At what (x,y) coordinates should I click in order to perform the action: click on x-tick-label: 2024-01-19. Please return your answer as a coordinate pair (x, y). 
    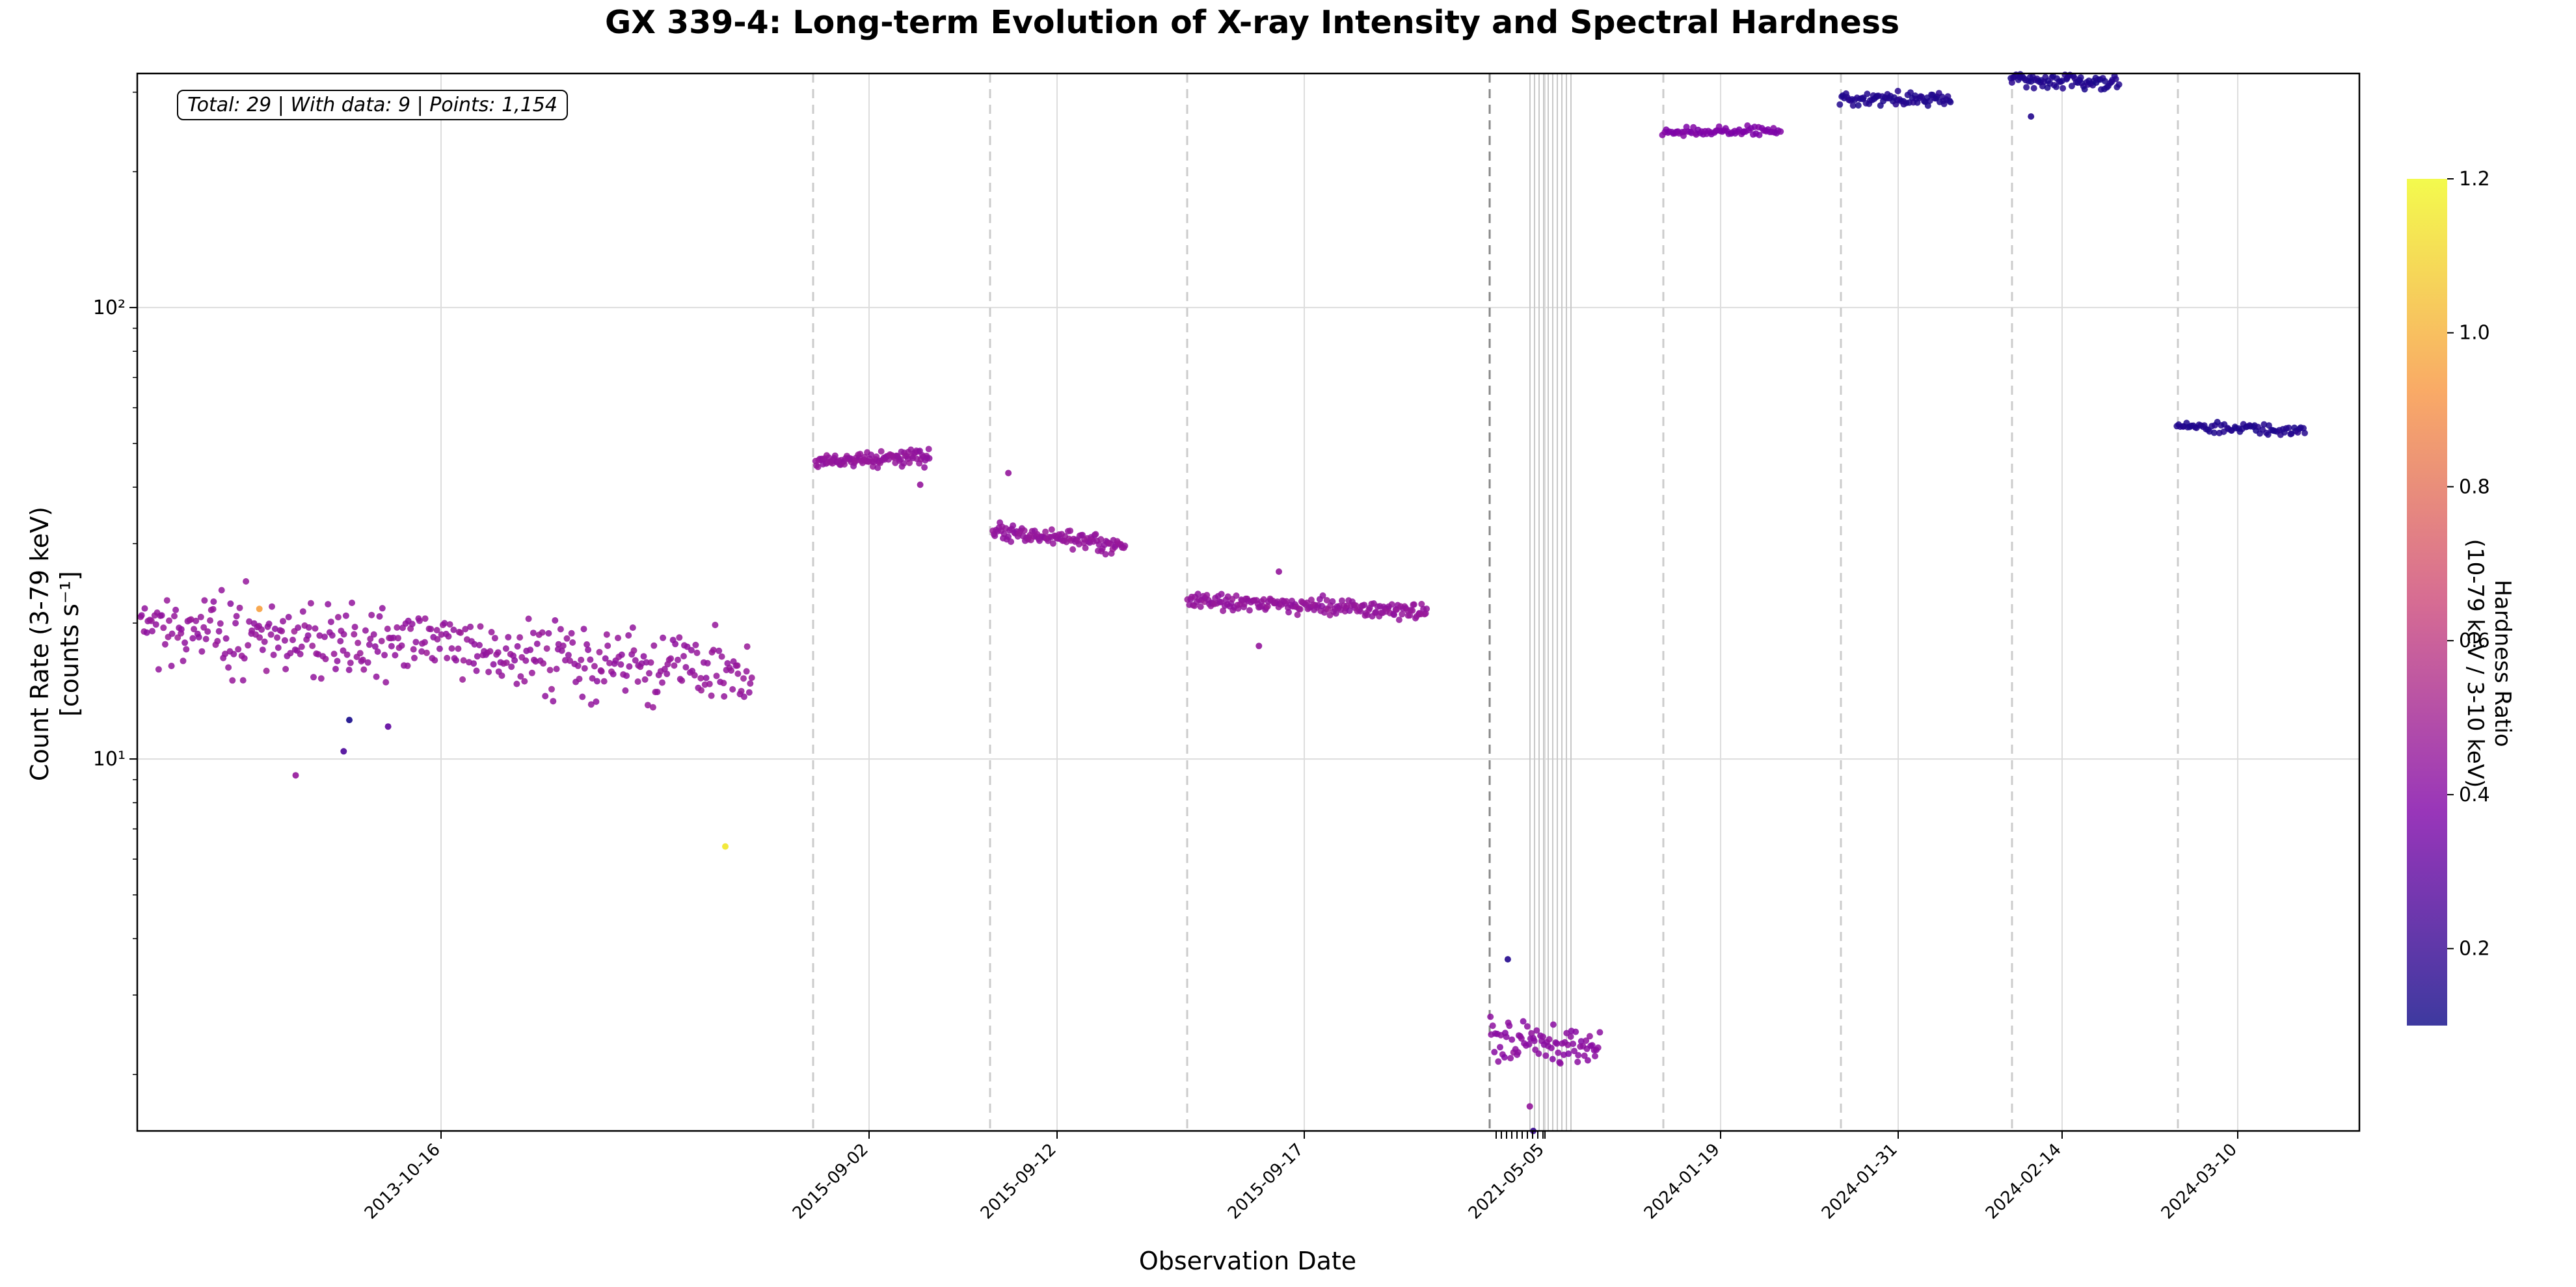
    Looking at the image, I should click on (1682, 1181).